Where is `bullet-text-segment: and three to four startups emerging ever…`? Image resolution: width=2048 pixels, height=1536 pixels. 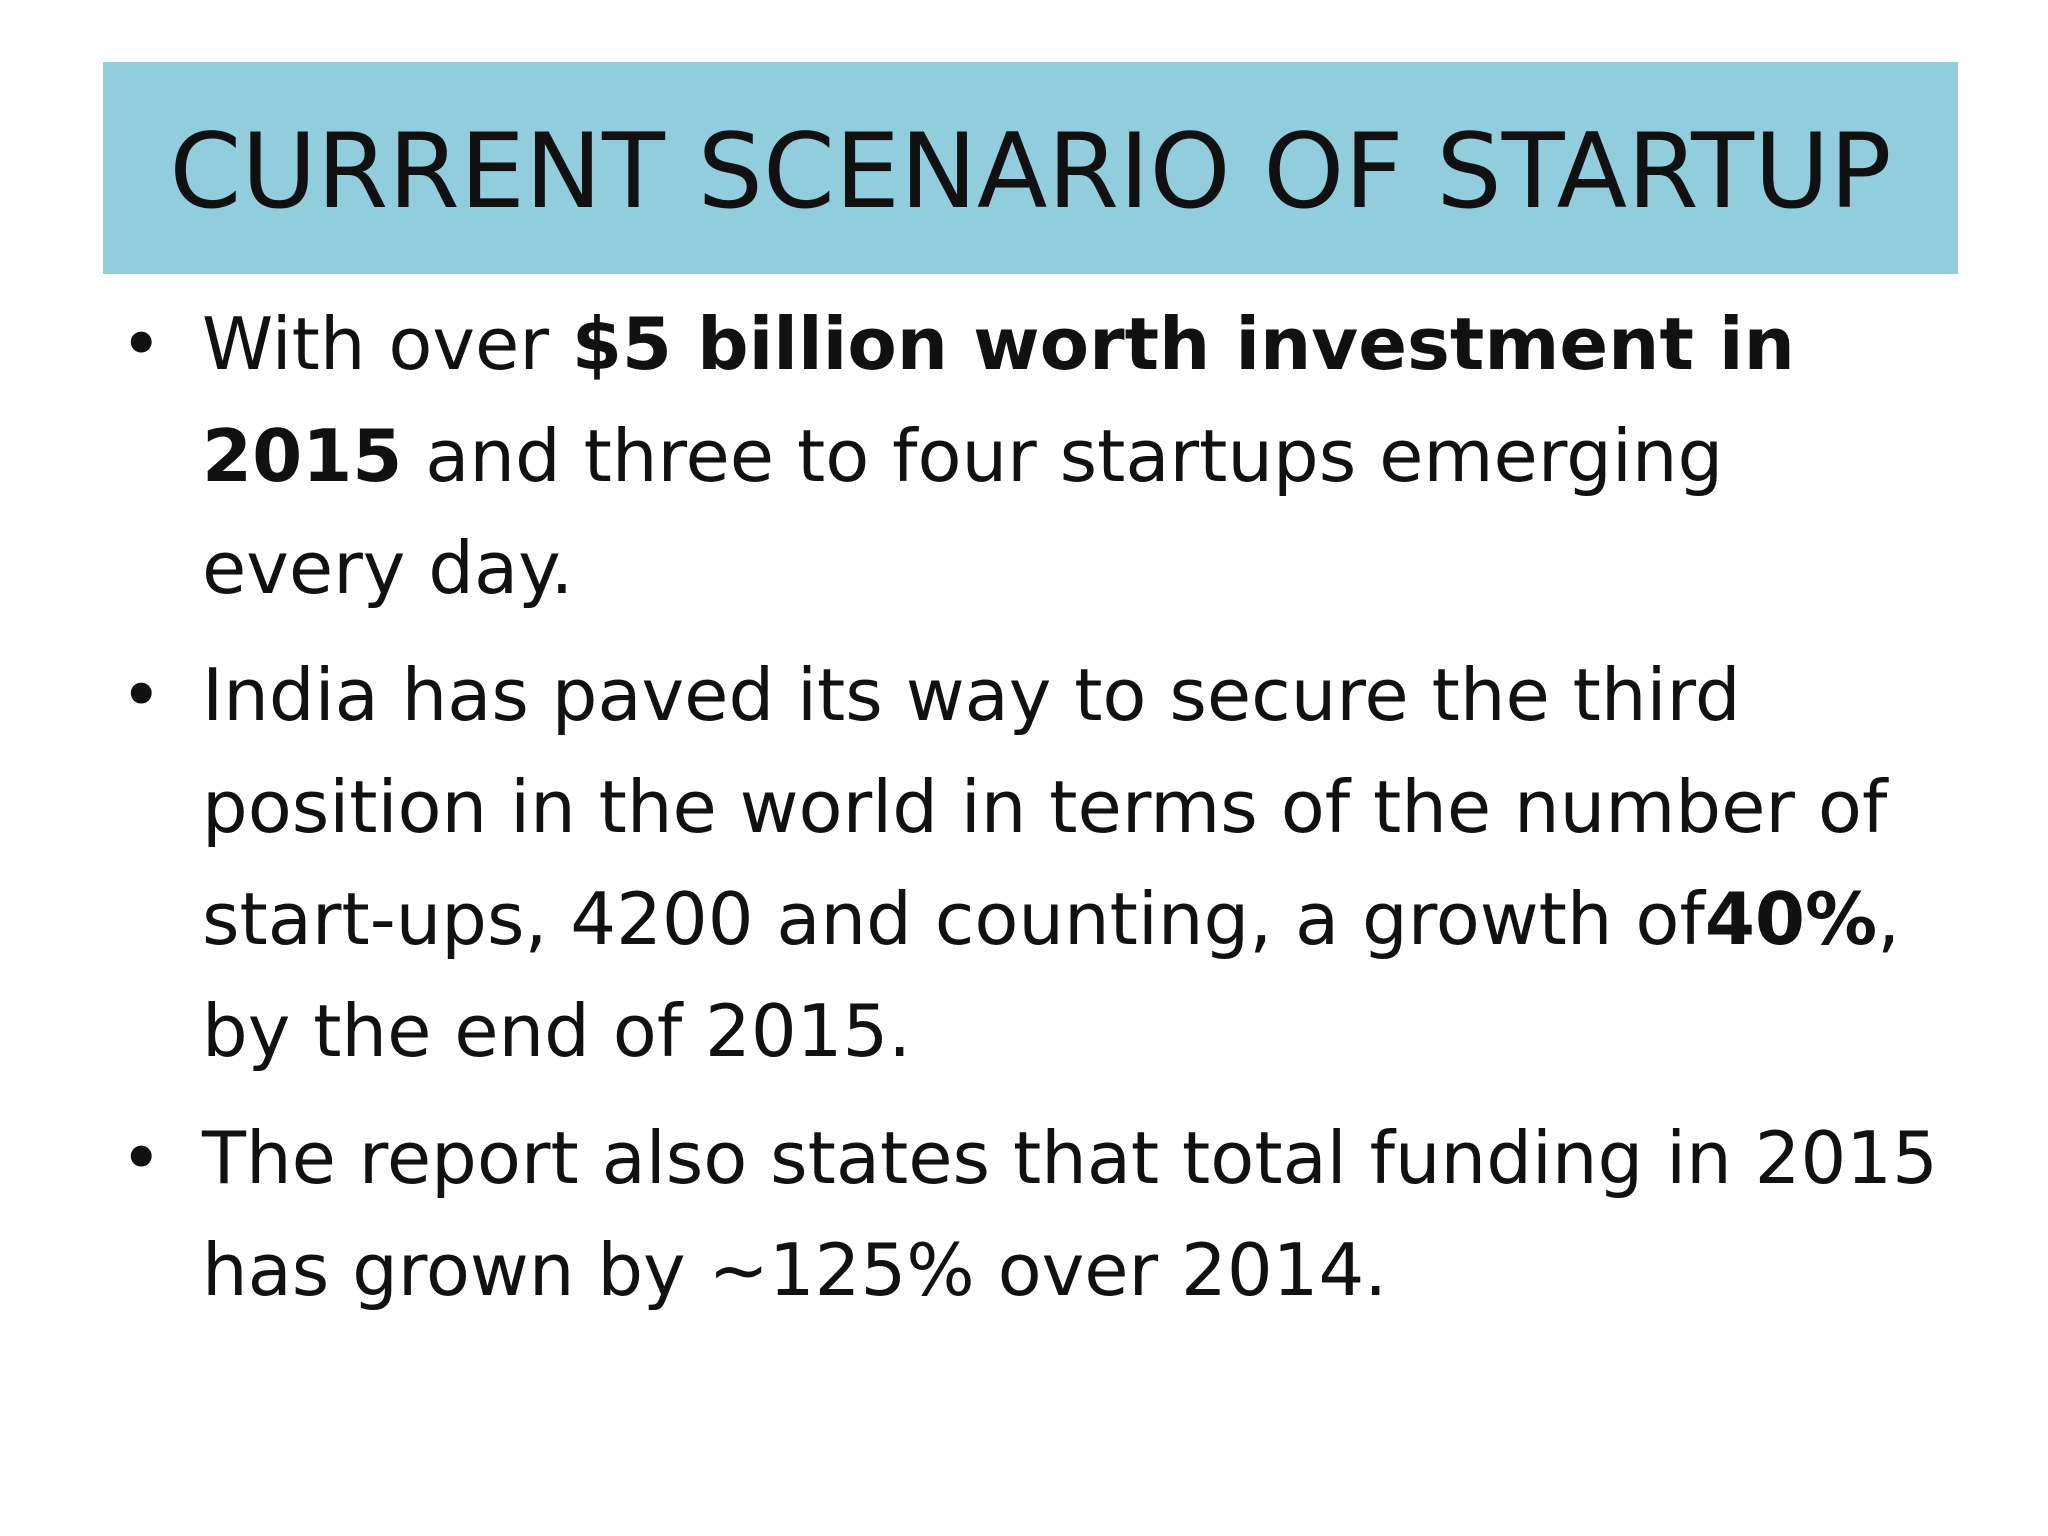
bullet-text-segment: and three to four startups emerging ever… is located at coordinates (963, 512).